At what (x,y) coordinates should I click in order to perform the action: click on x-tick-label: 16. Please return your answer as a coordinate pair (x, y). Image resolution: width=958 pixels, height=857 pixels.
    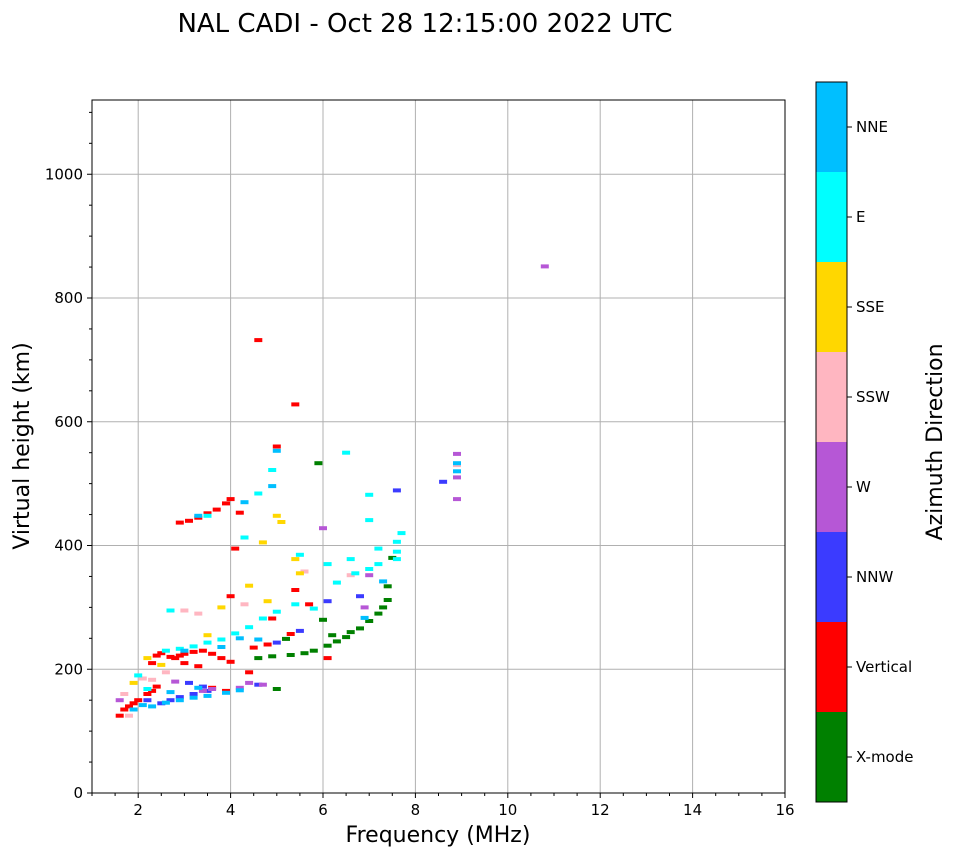
    Looking at the image, I should click on (784, 810).